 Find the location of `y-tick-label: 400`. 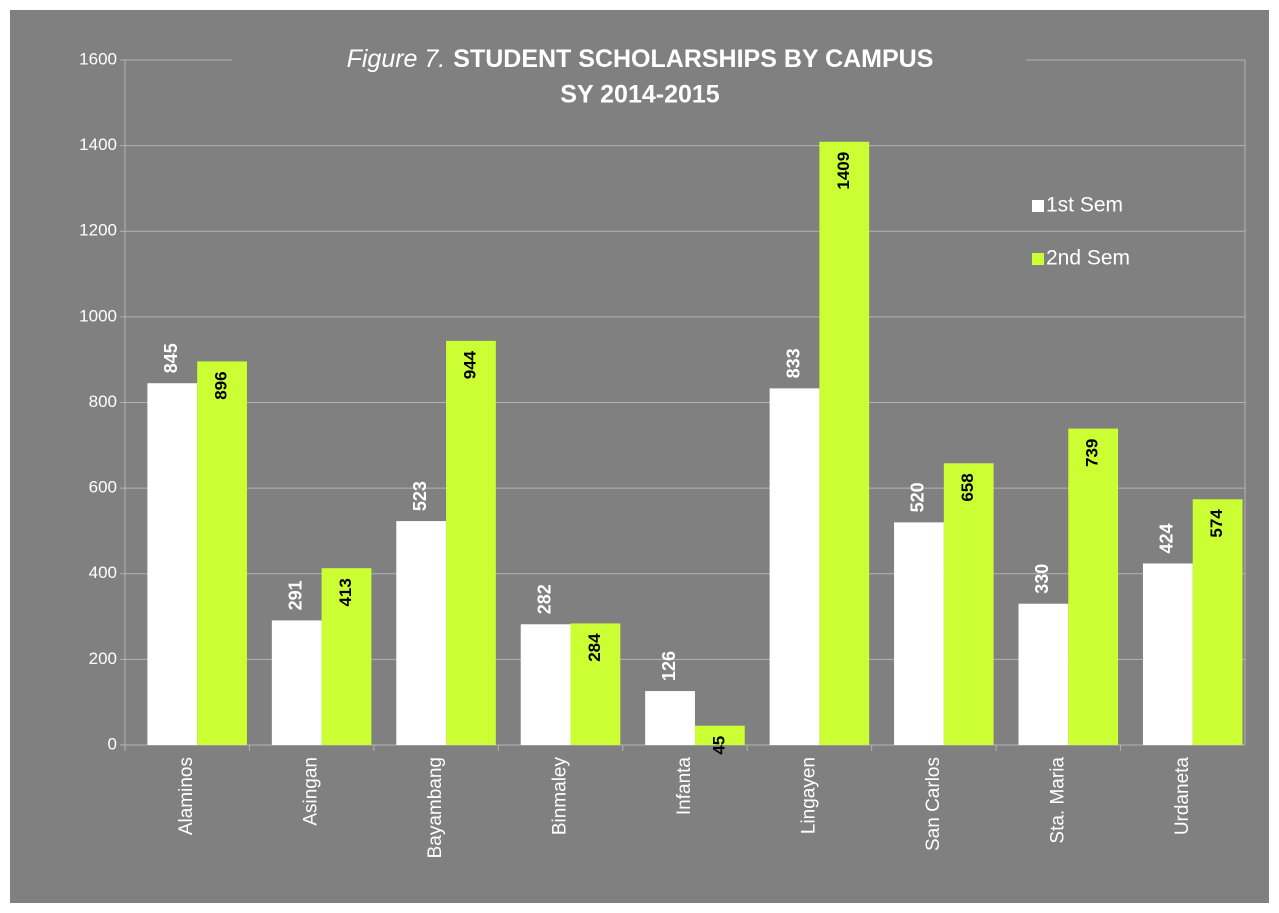

y-tick-label: 400 is located at coordinates (103, 572).